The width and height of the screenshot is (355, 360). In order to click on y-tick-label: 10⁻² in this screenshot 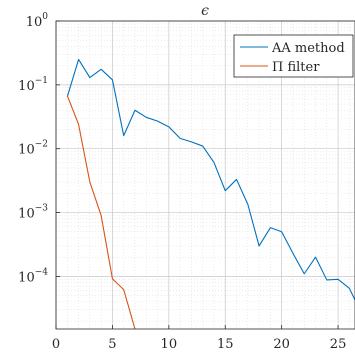, I will do `click(33, 149)`.